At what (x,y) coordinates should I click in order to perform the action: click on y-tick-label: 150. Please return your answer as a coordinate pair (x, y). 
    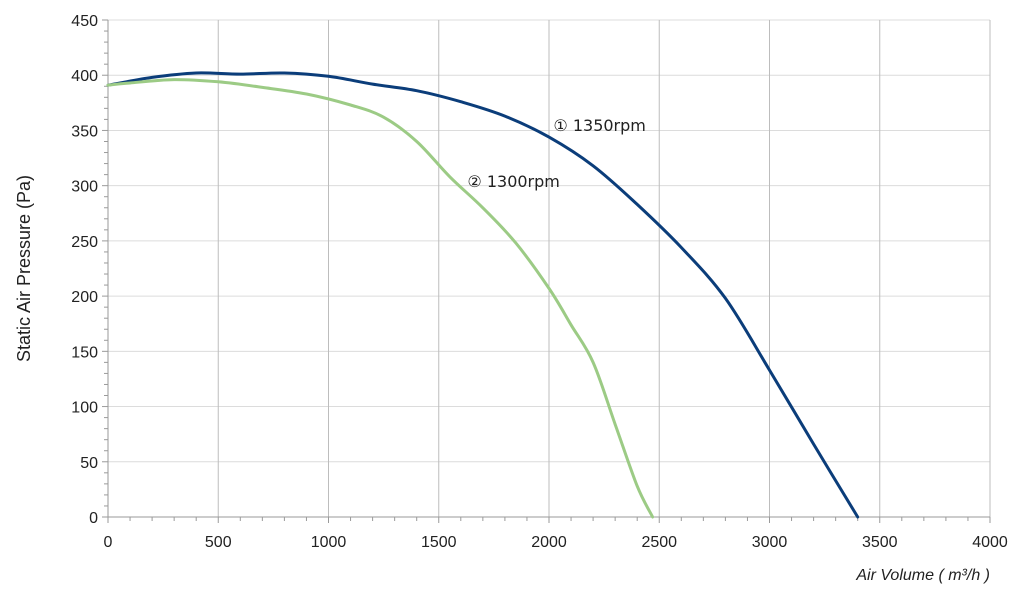
    Looking at the image, I should click on (84, 352).